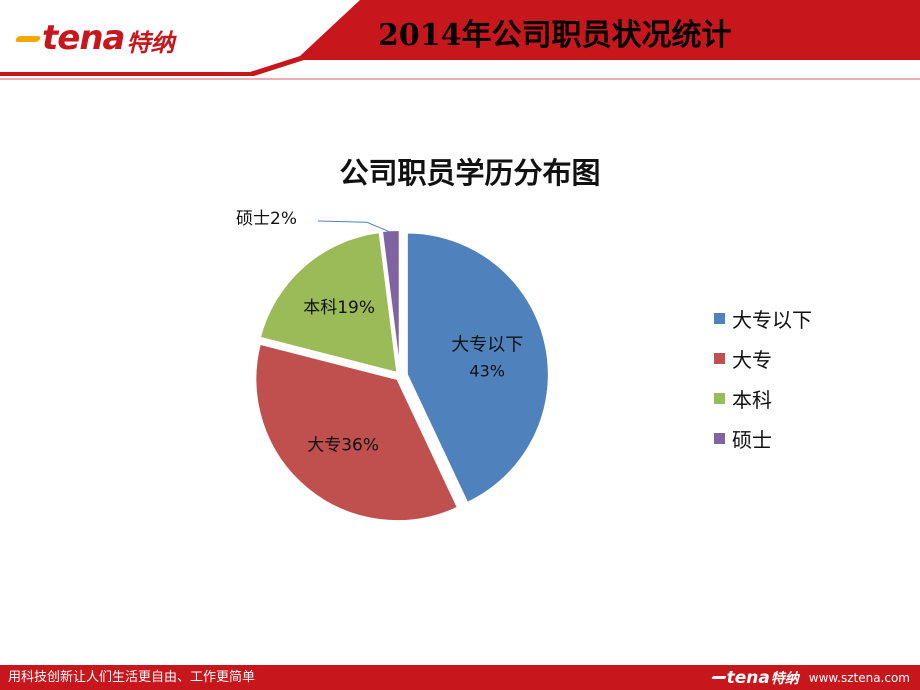  What do you see at coordinates (772, 319) in the screenshot?
I see `legend-label-below-college: 大专以下` at bounding box center [772, 319].